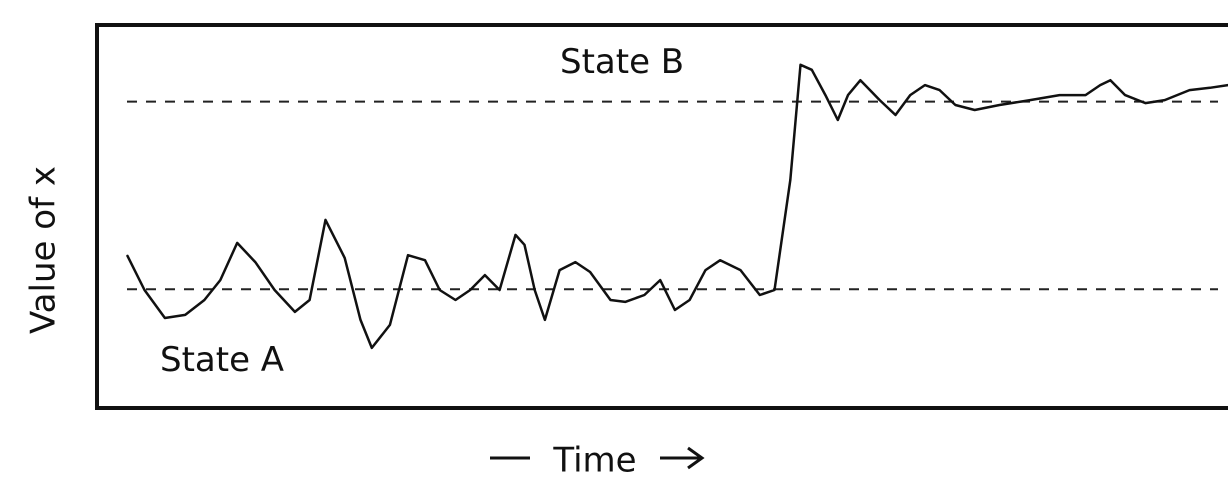 Image resolution: width=1228 pixels, height=479 pixels. Describe the element at coordinates (222, 360) in the screenshot. I see `reference-label: State A` at that location.